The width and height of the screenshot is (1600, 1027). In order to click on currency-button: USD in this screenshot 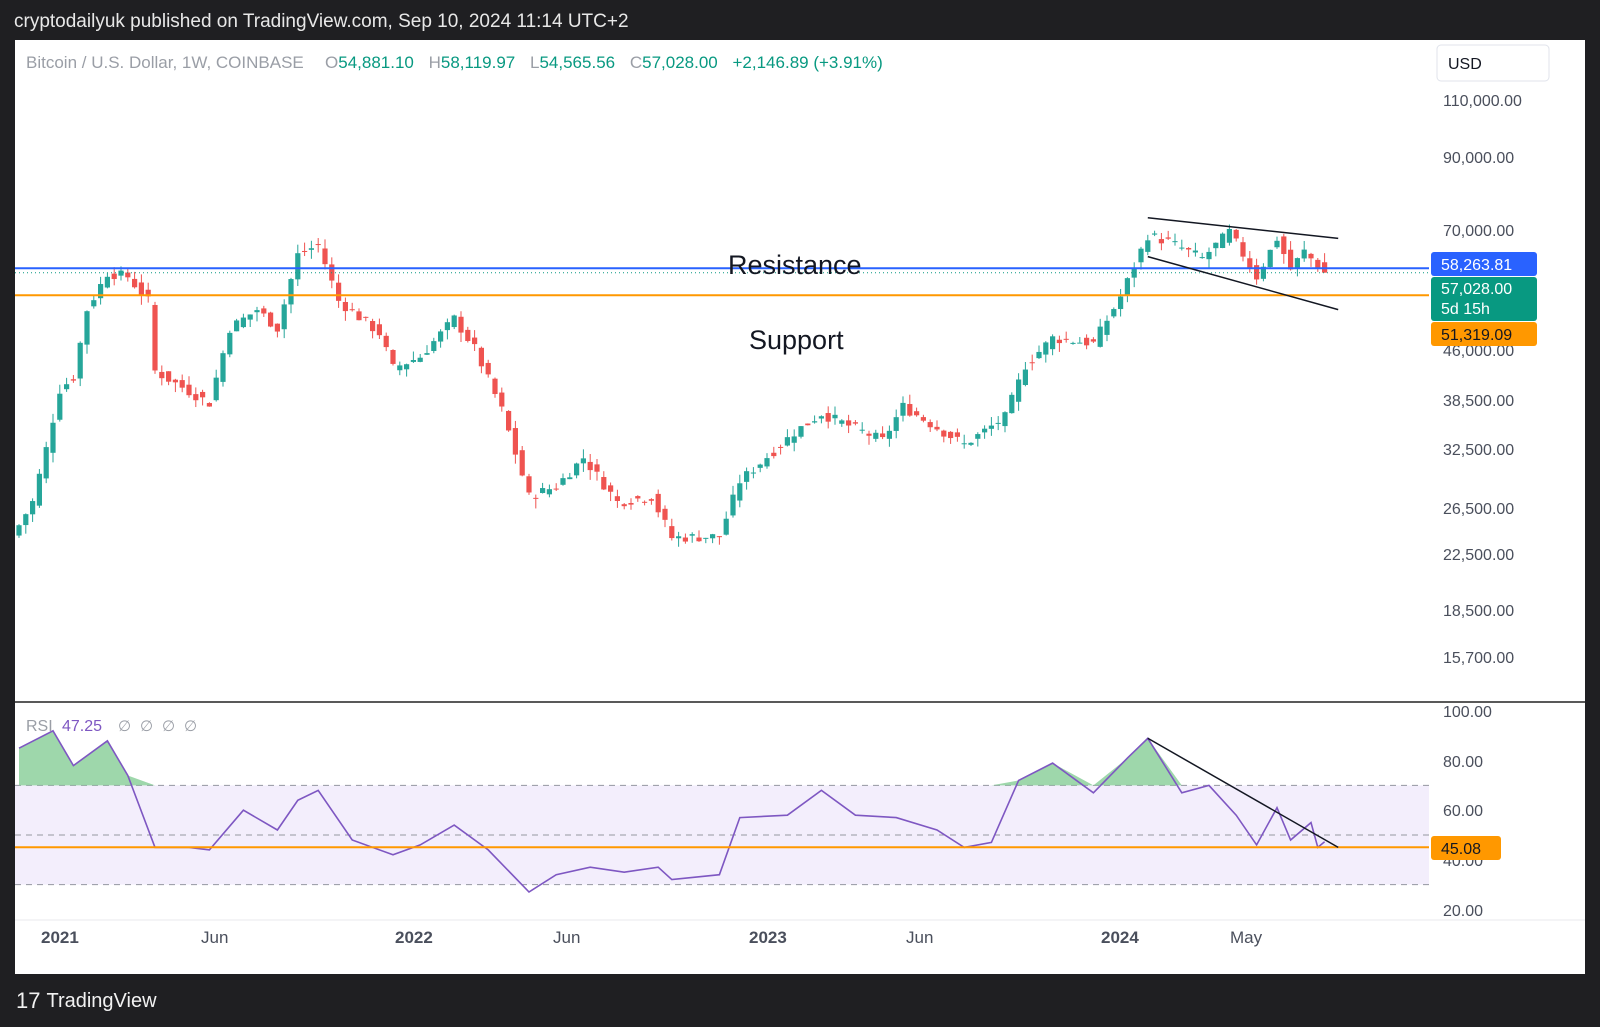, I will do `click(1493, 63)`.